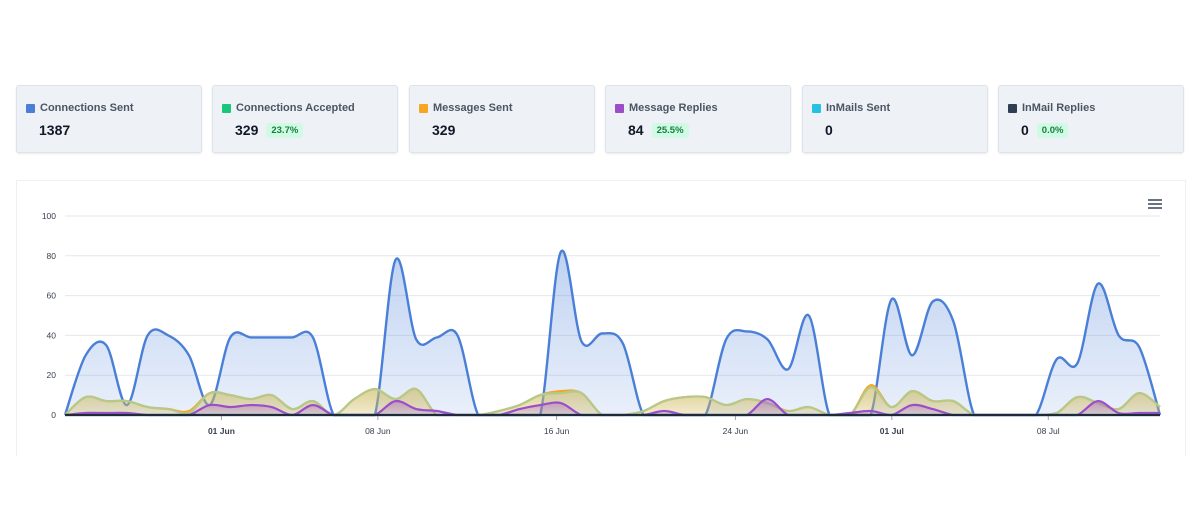 This screenshot has height=511, width=1200. I want to click on stat-percent-badge: 0.0%, so click(1052, 130).